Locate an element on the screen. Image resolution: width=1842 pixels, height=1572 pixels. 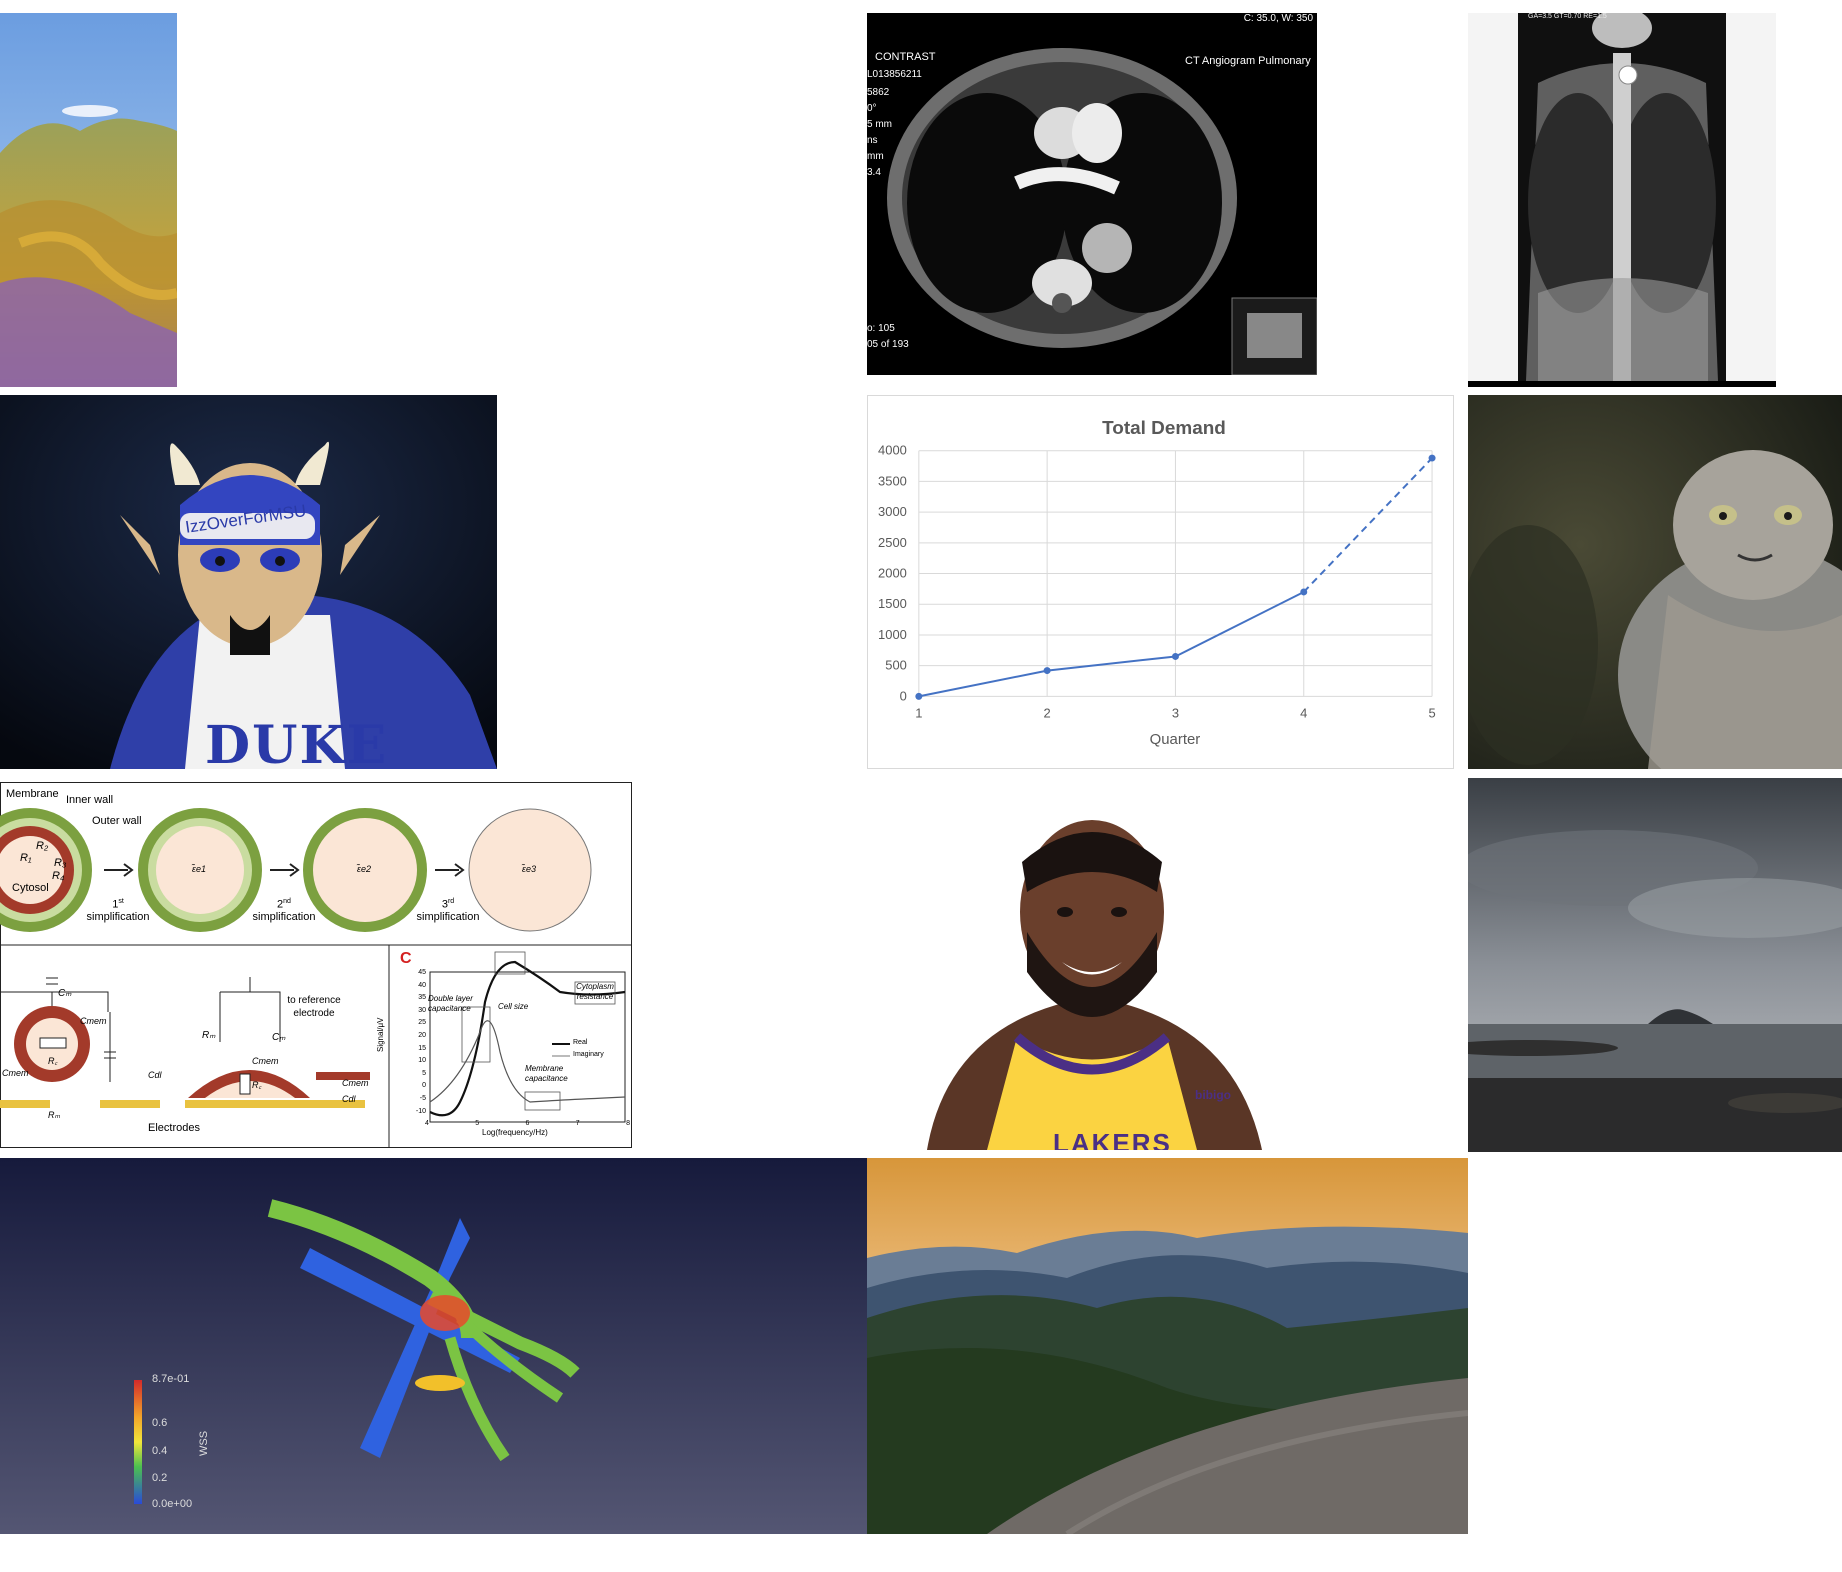
photo-wildflower-hills is located at coordinates (88, 200).